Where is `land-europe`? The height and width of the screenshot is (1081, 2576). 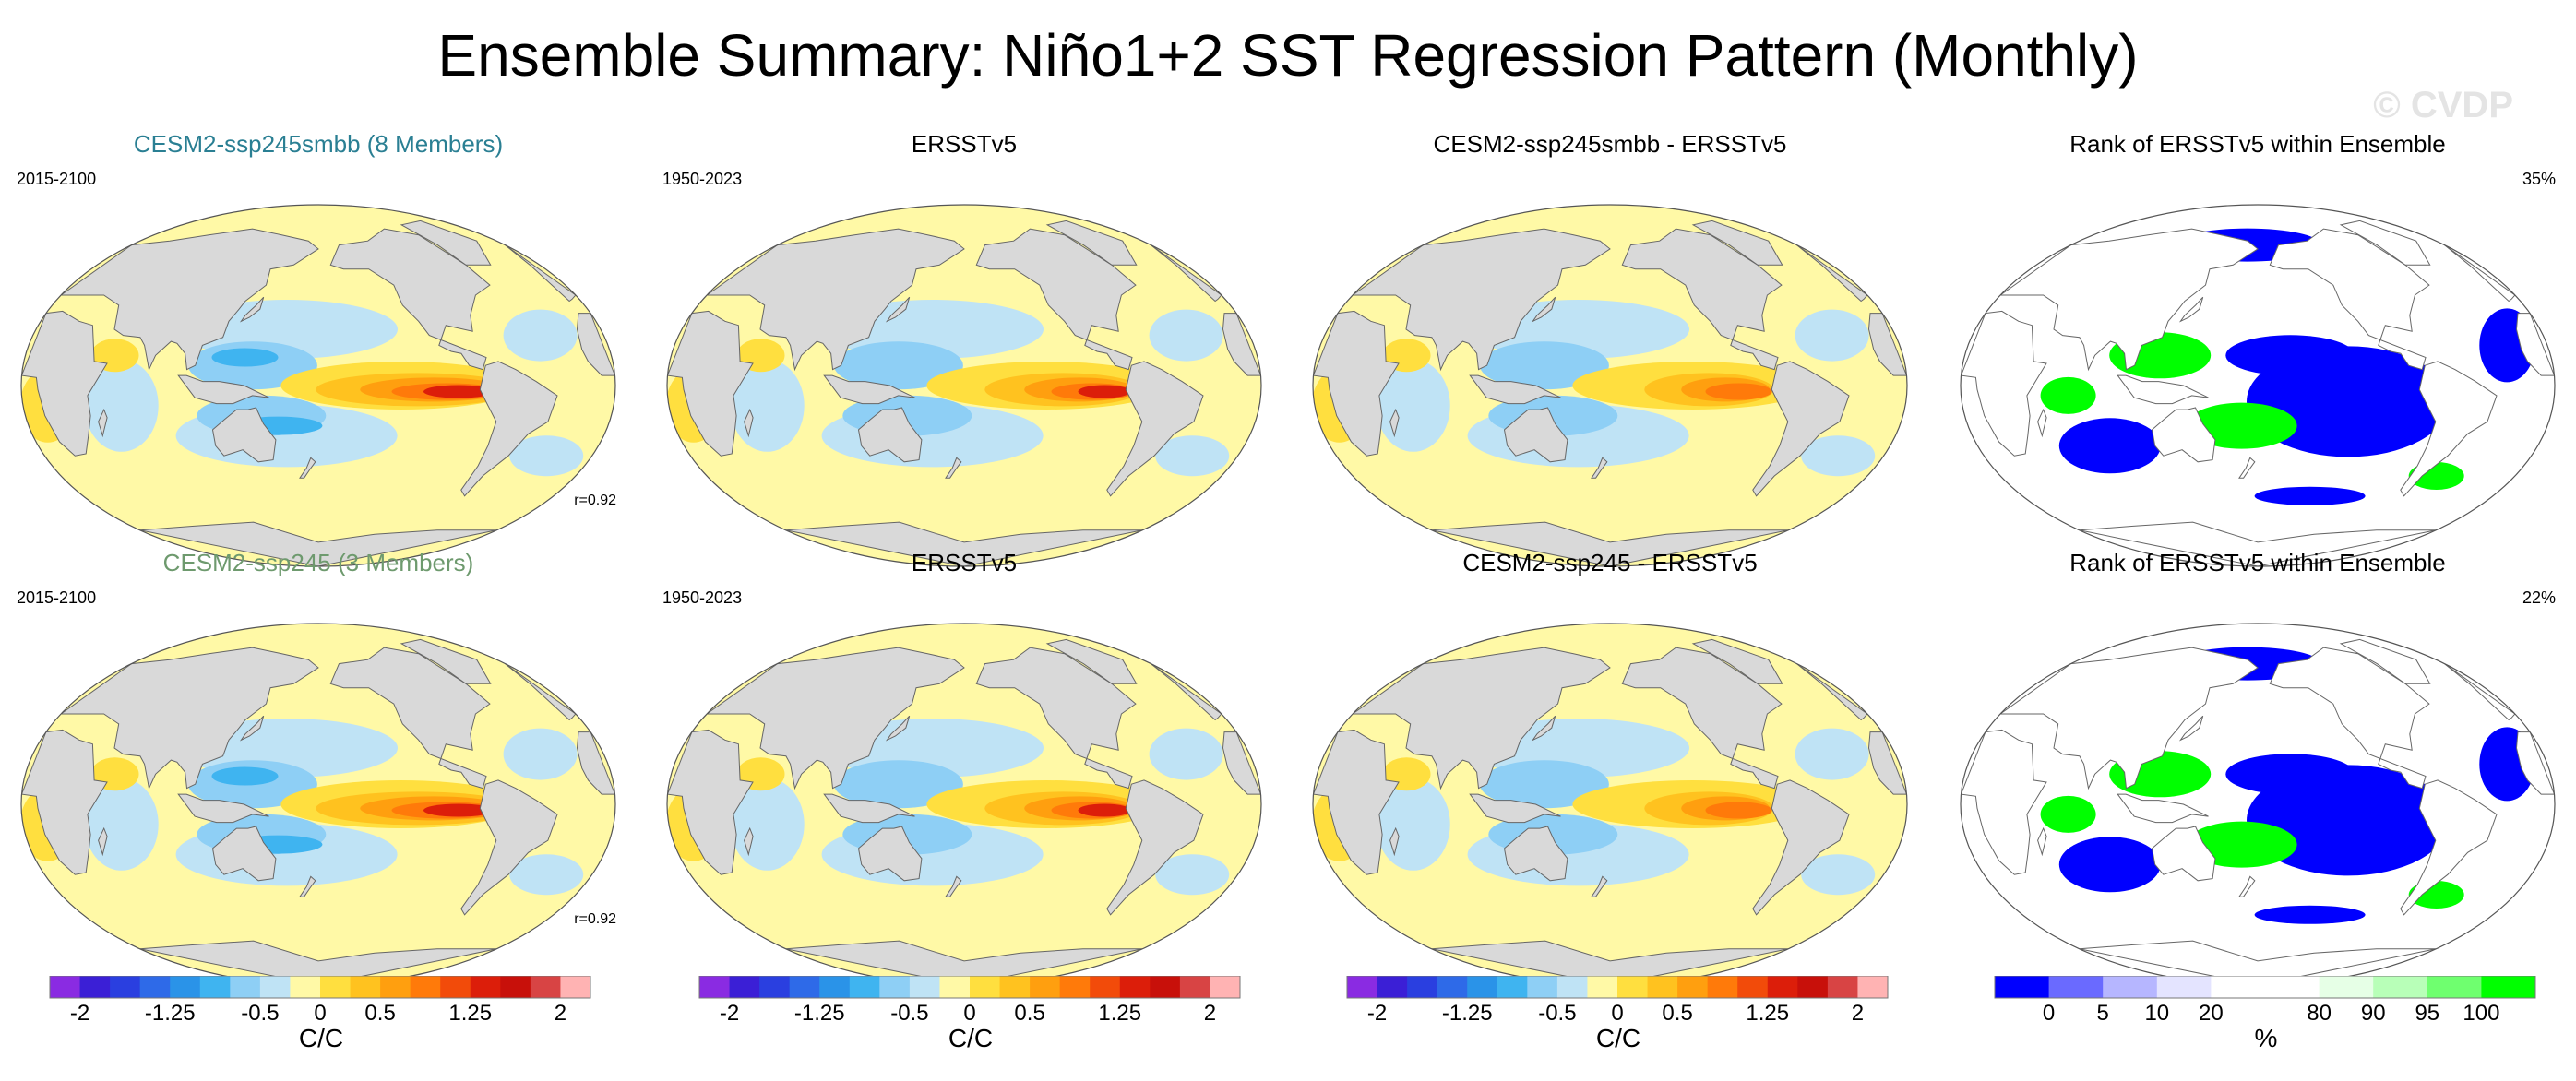 land-europe is located at coordinates (541, 692).